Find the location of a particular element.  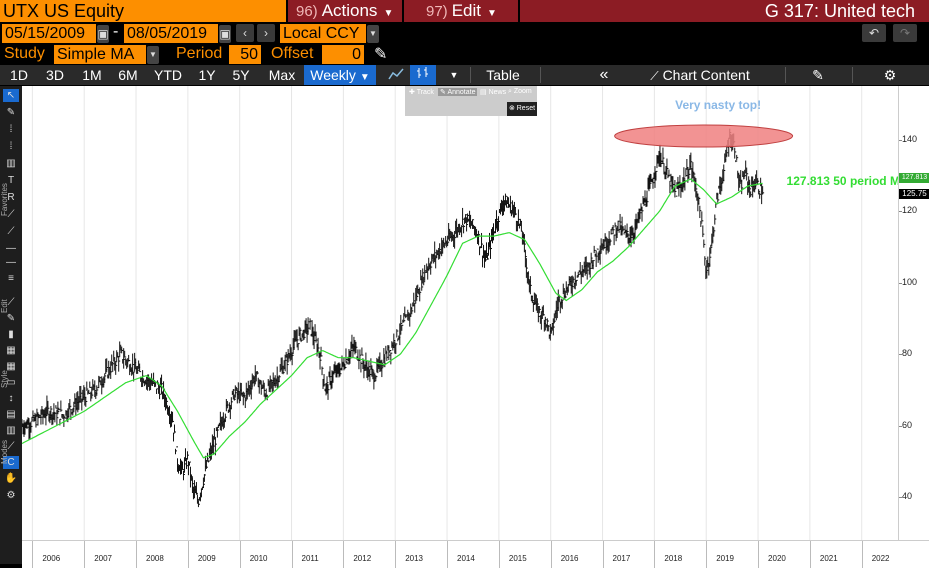

x-tick-label: 2009 is located at coordinates (206, 558).